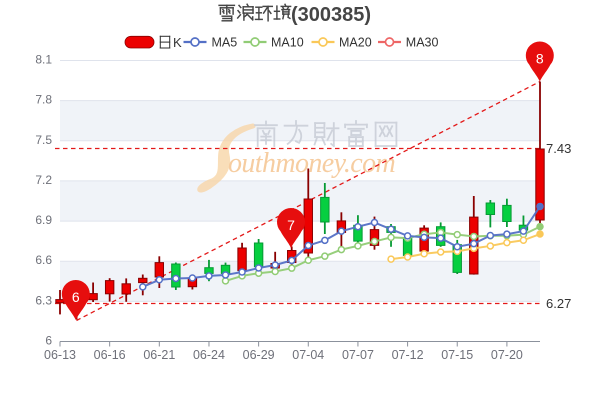  What do you see at coordinates (177, 42) in the screenshot?
I see `svg-text: K` at bounding box center [177, 42].